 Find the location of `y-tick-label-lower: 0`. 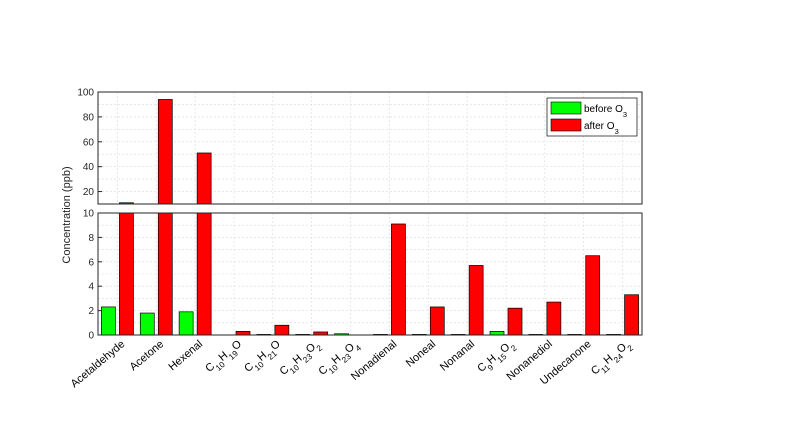

y-tick-label-lower: 0 is located at coordinates (91, 336).